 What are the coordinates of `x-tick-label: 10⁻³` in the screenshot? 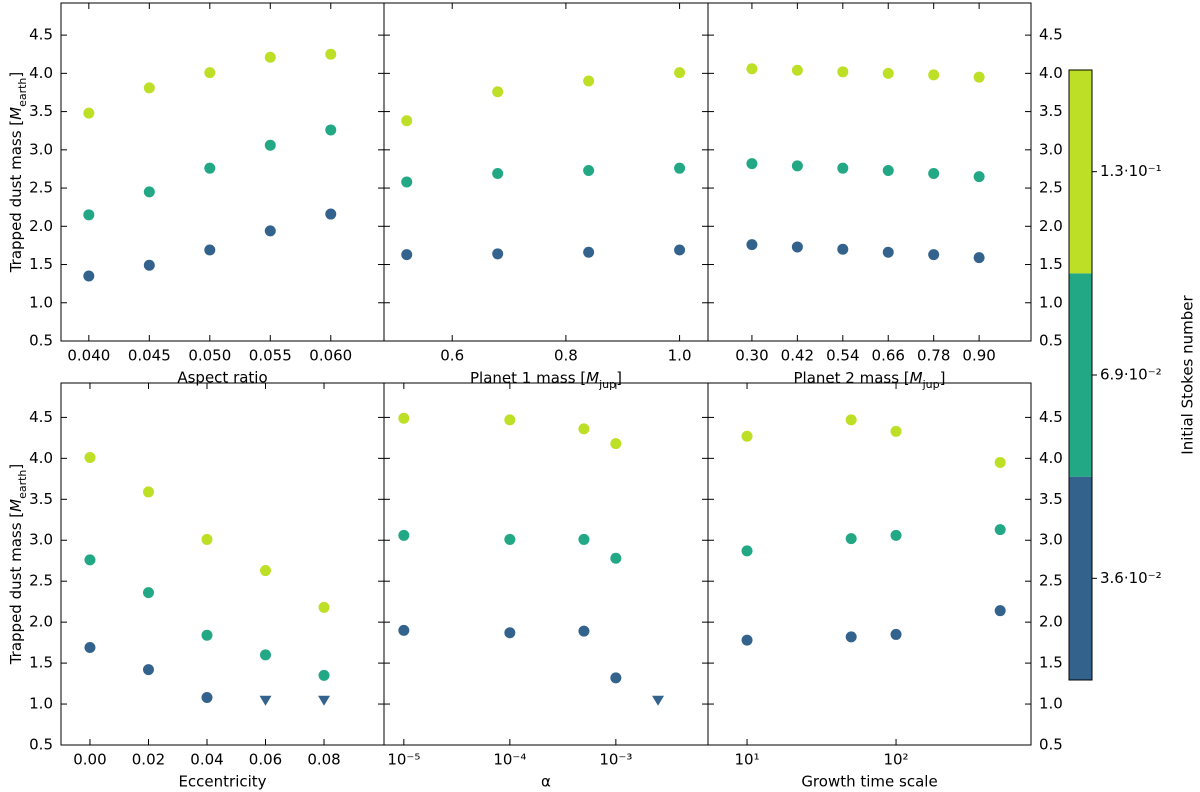 It's located at (615, 760).